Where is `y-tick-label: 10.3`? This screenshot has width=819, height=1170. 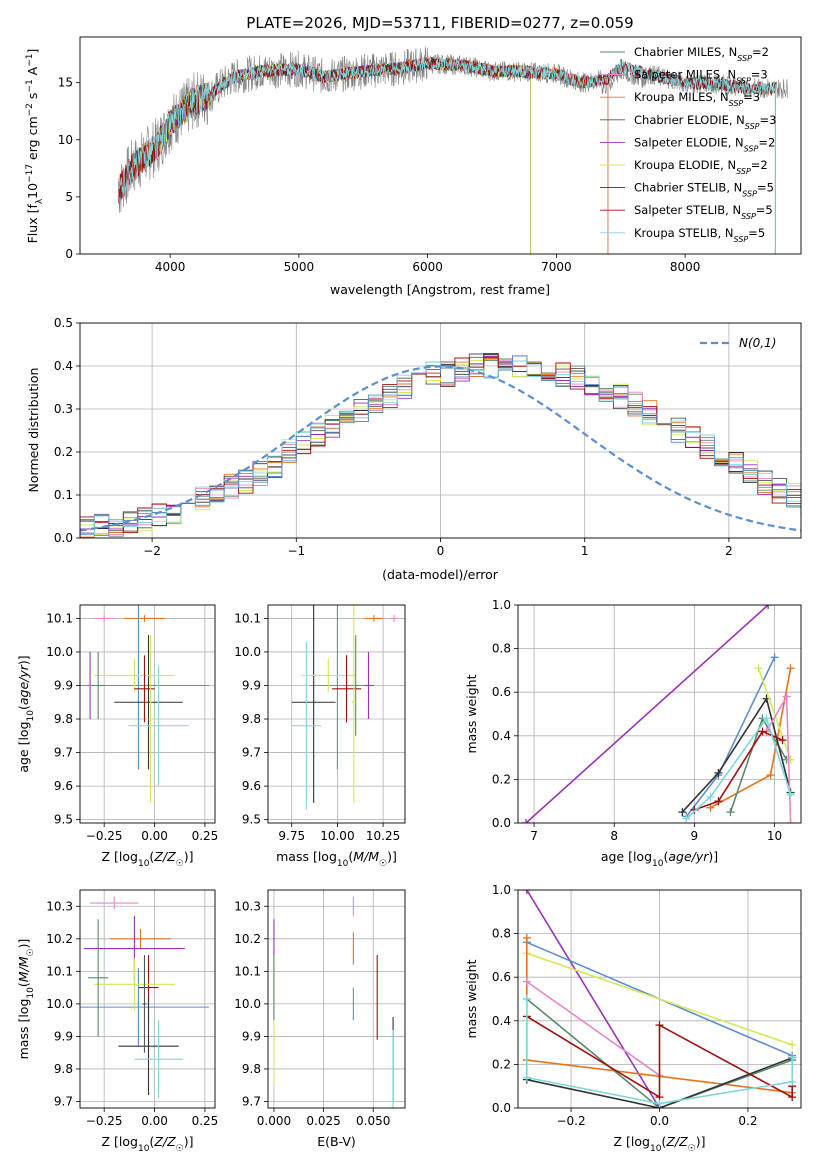
y-tick-label: 10.3 is located at coordinates (247, 906).